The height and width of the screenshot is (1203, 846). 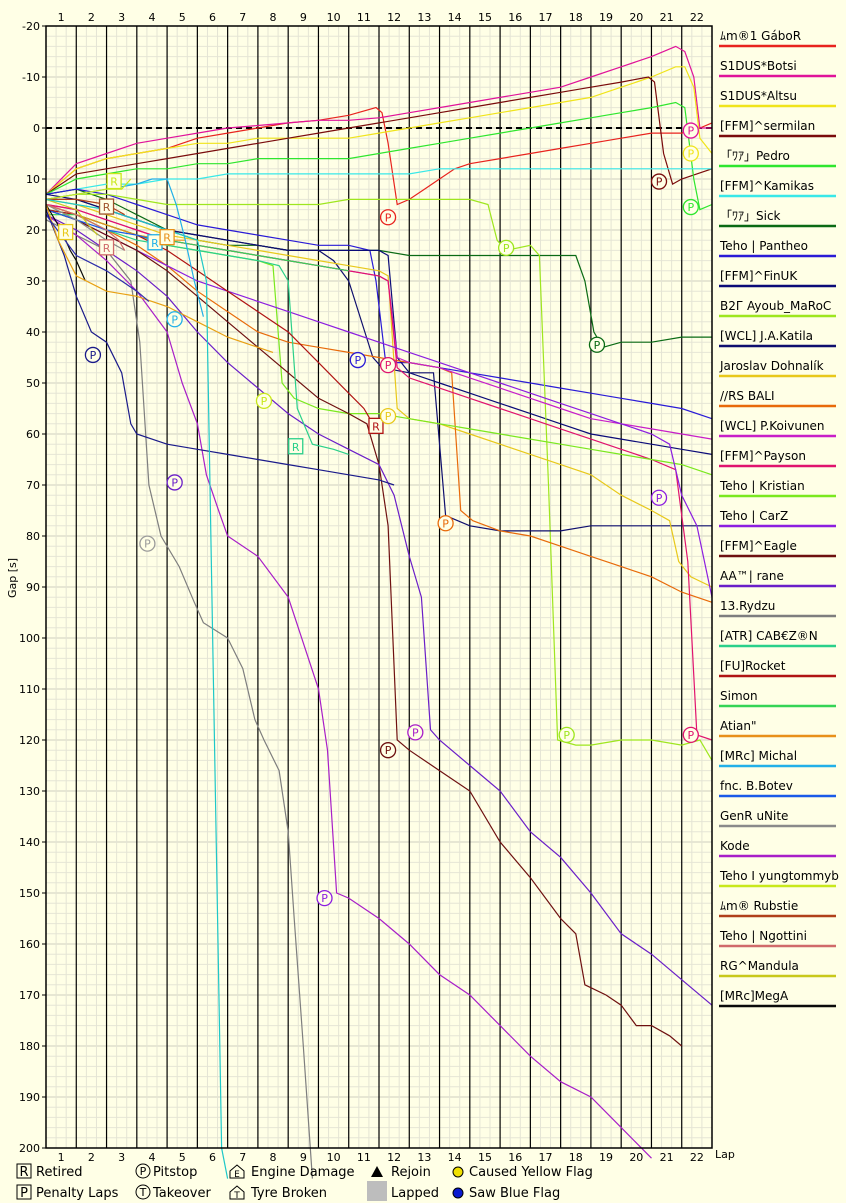 I want to click on legend-label: RG^Mandula, so click(x=759, y=966).